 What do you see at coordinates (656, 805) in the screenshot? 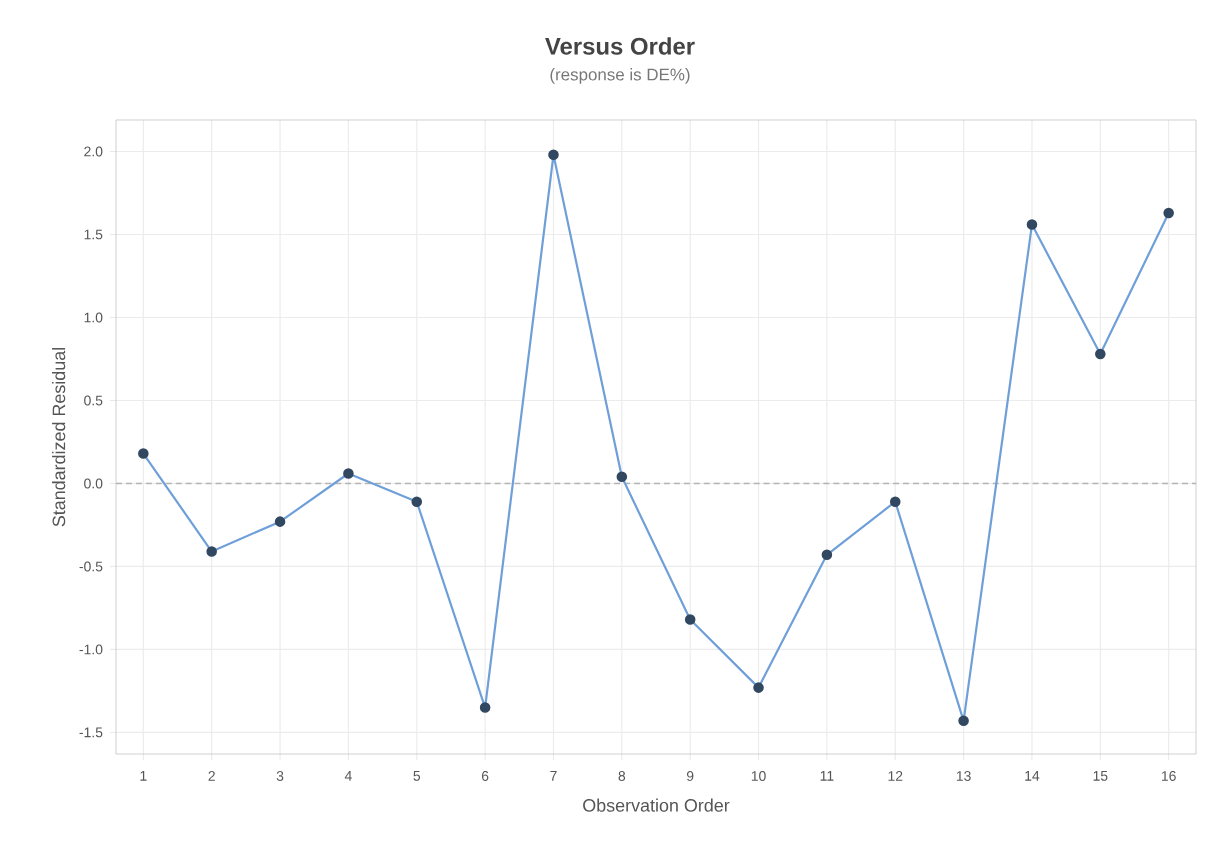
I see `x-axis-title: Observation Order` at bounding box center [656, 805].